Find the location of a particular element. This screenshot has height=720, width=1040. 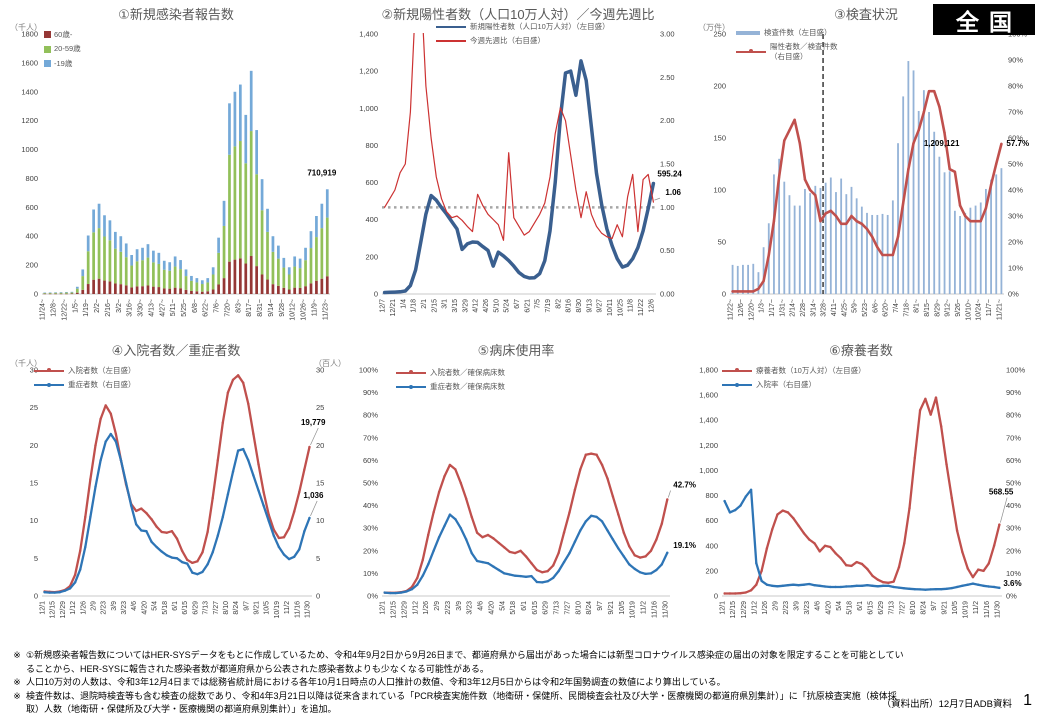

svg-text: （万件） is located at coordinates (714, 27).